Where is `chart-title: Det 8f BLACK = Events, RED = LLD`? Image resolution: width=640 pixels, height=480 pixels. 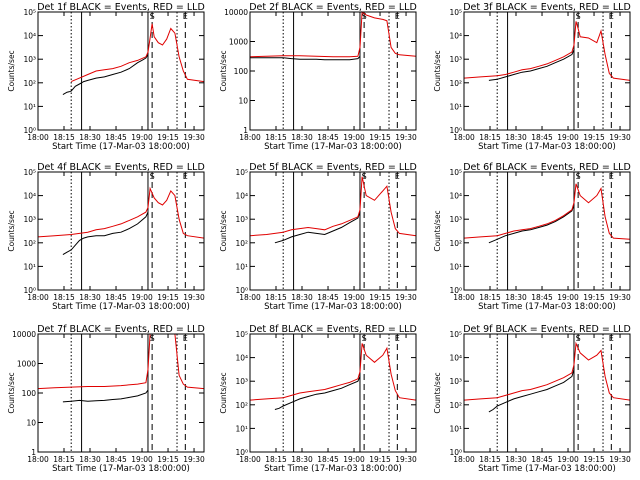
chart-title: Det 8f BLACK = Events, RED = LLD is located at coordinates (333, 329).